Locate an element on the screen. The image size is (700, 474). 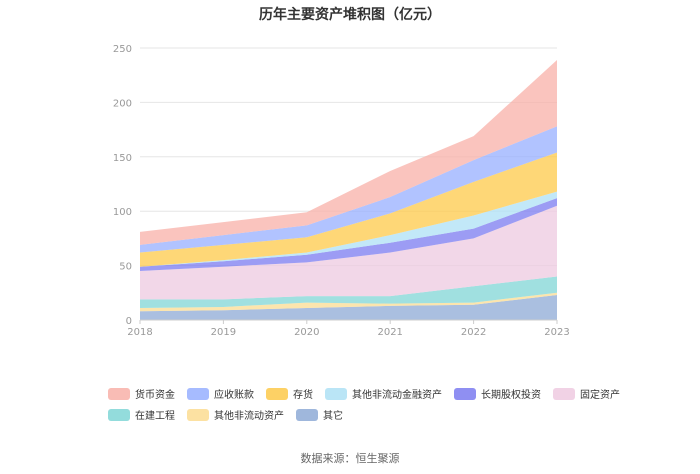
legend-label: 存货 is located at coordinates (303, 395).